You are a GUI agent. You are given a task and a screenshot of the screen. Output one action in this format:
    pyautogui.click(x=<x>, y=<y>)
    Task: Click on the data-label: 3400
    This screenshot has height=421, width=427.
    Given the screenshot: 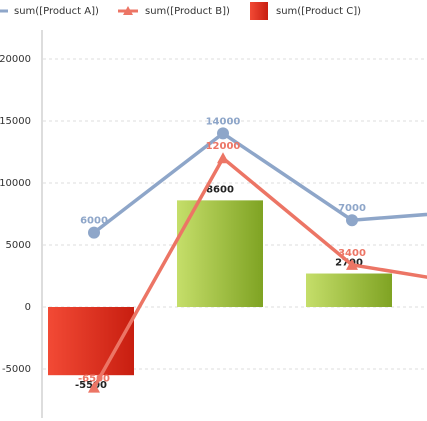 What is the action you would take?
    pyautogui.click(x=352, y=253)
    